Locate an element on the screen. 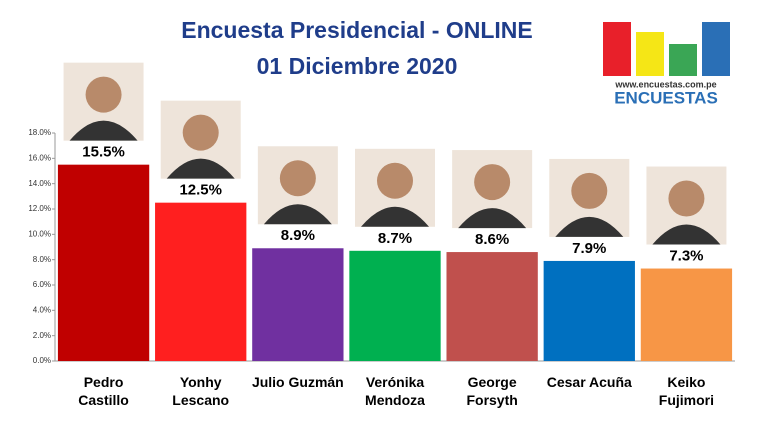 This screenshot has height=436, width=768. value-label: 8.7% is located at coordinates (395, 238).